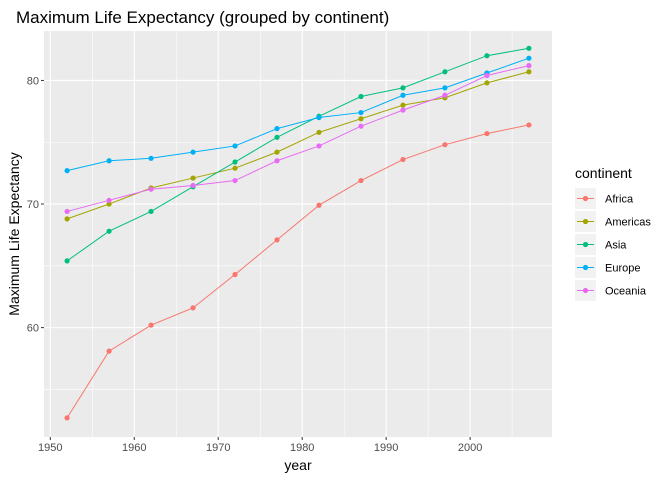 This screenshot has height=480, width=672. What do you see at coordinates (601, 244) in the screenshot?
I see `legend-item-asia: Asia` at bounding box center [601, 244].